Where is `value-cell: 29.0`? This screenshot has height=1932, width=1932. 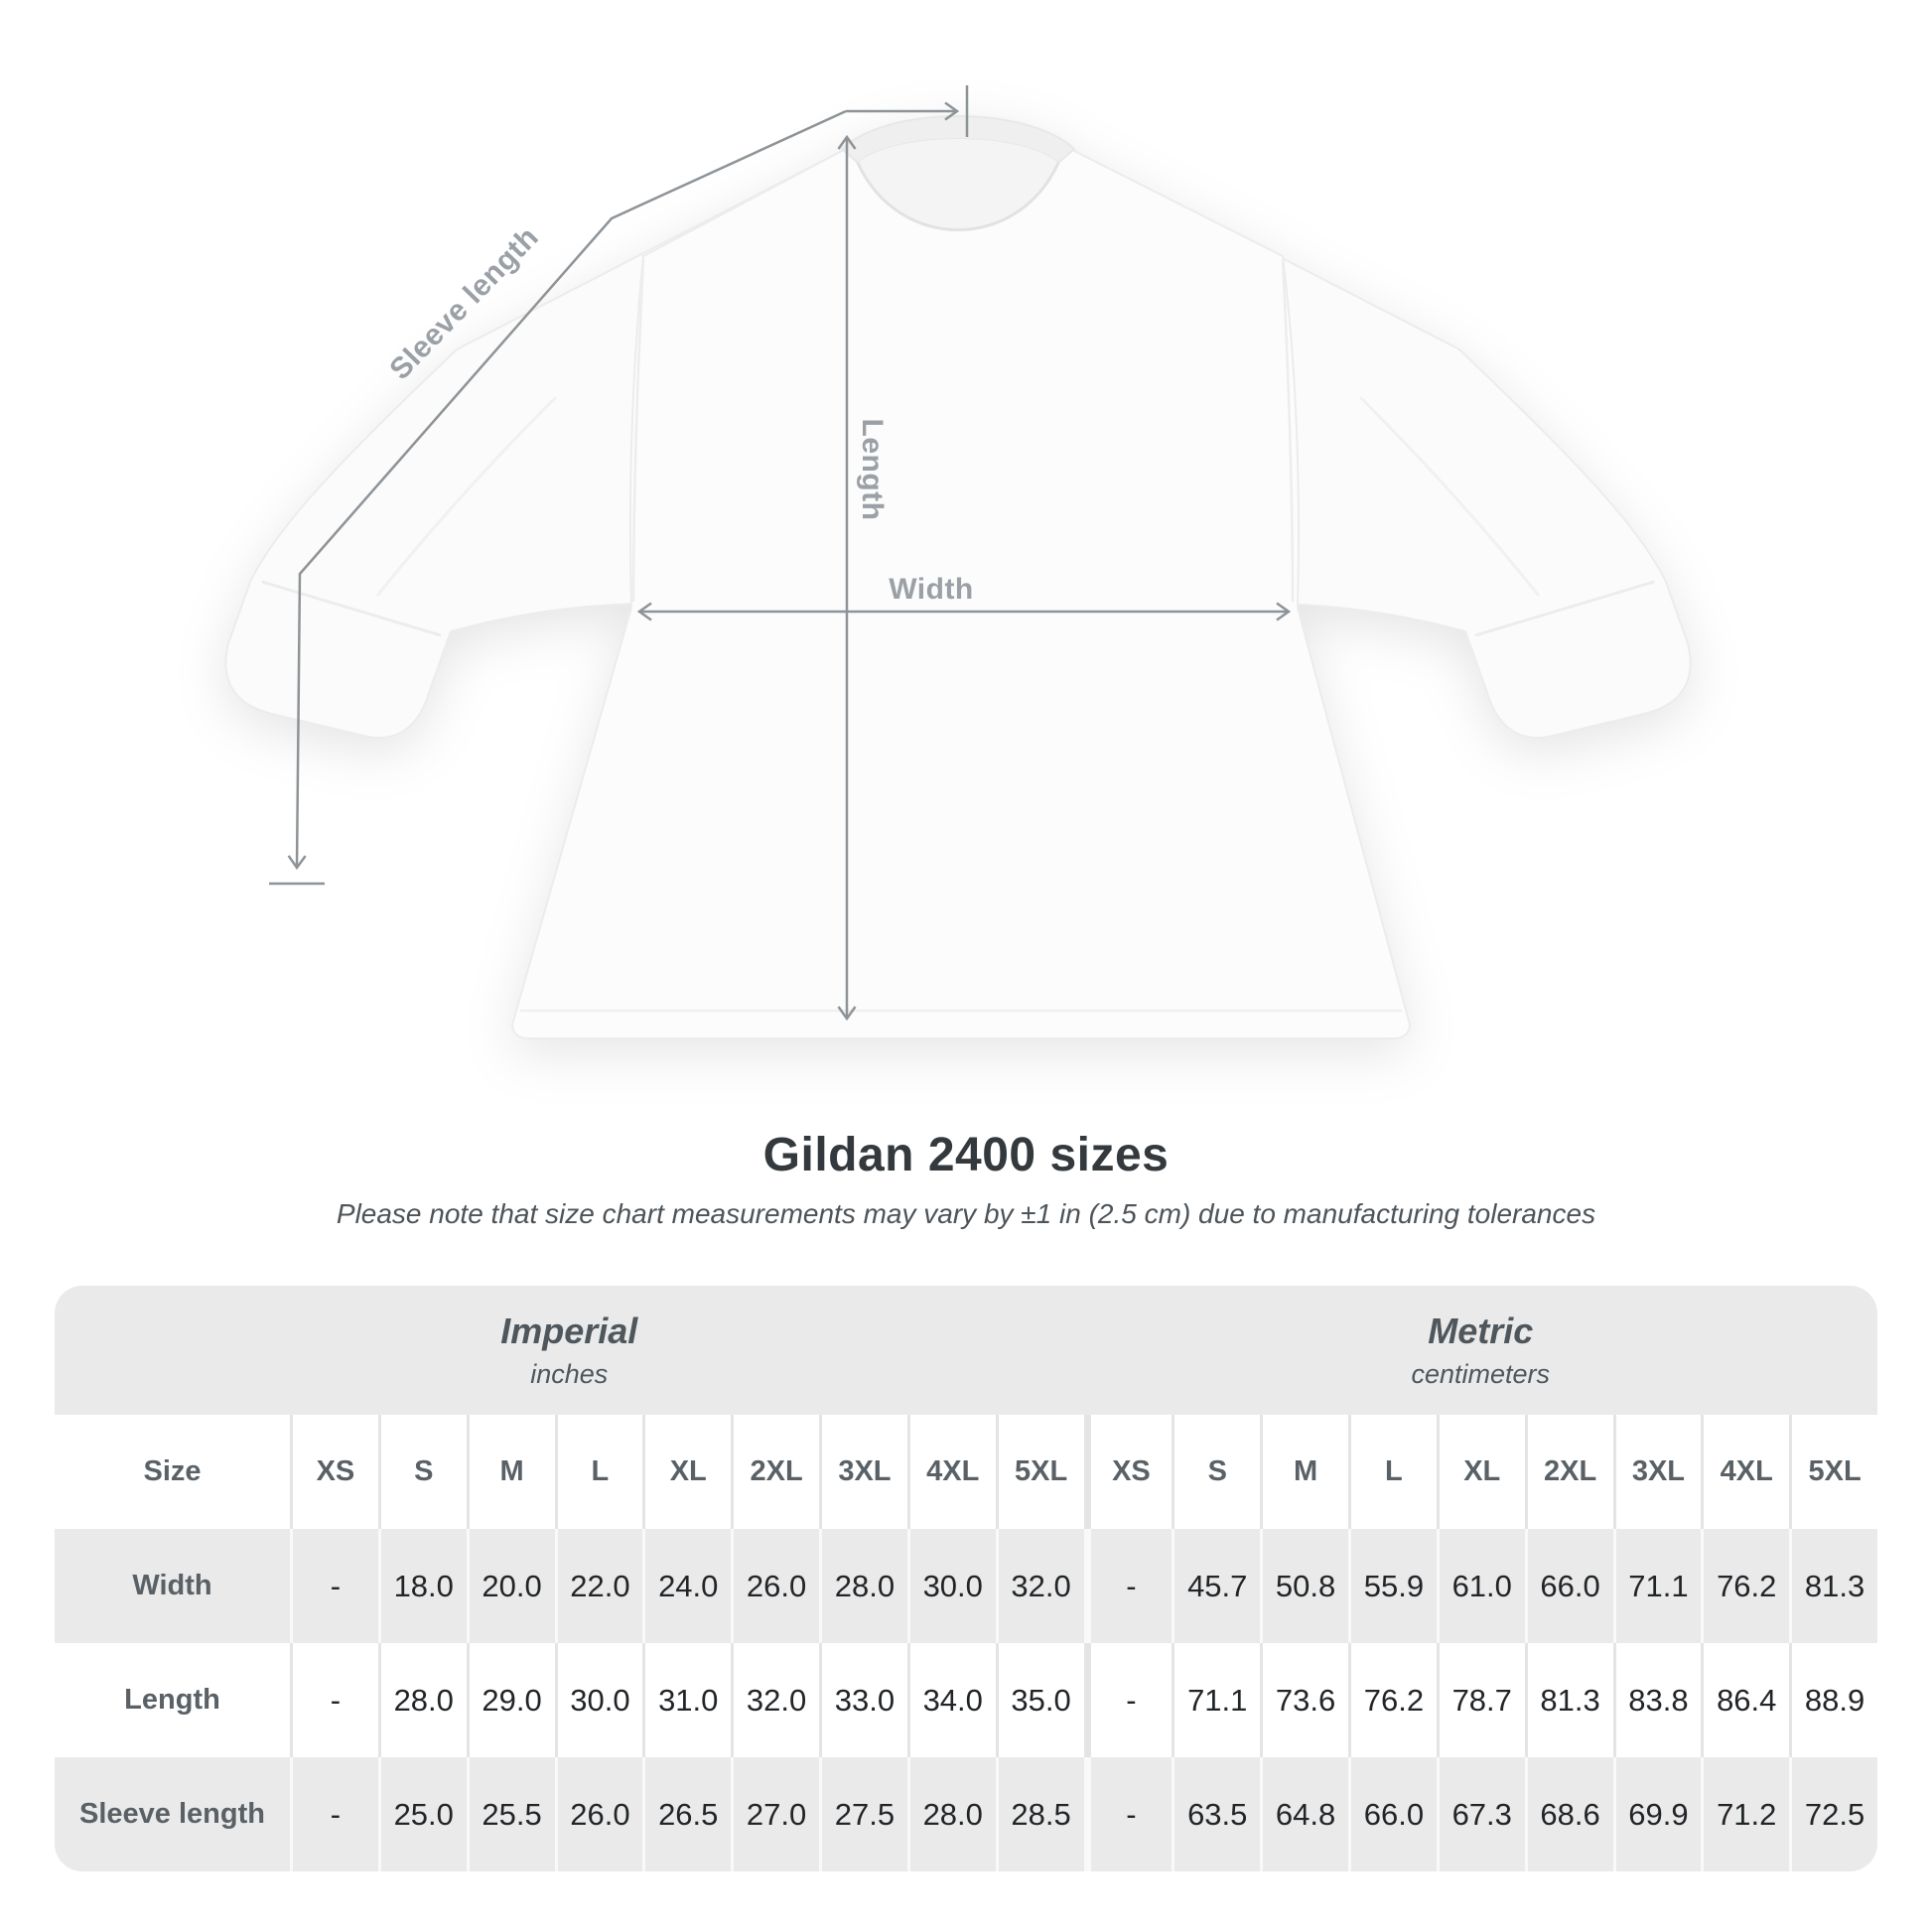 value-cell: 29.0 is located at coordinates (511, 1700).